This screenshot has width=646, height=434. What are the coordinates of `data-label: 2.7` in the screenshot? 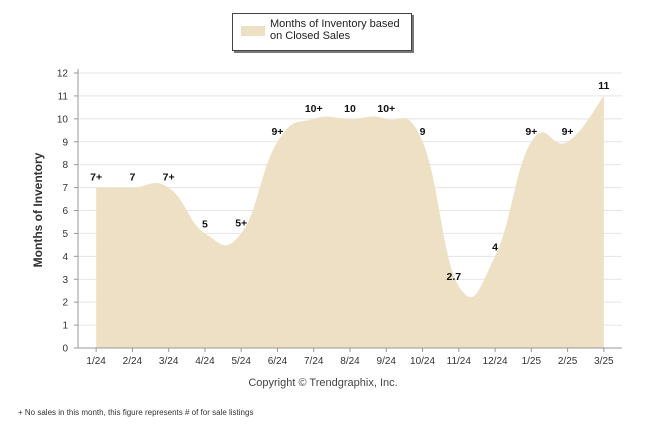 It's located at (453, 277).